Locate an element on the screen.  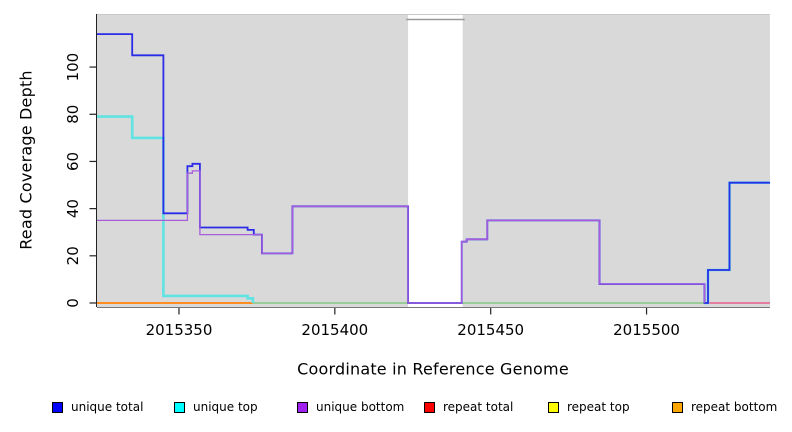
y-axis-tick-label: 60 is located at coordinates (73, 161).